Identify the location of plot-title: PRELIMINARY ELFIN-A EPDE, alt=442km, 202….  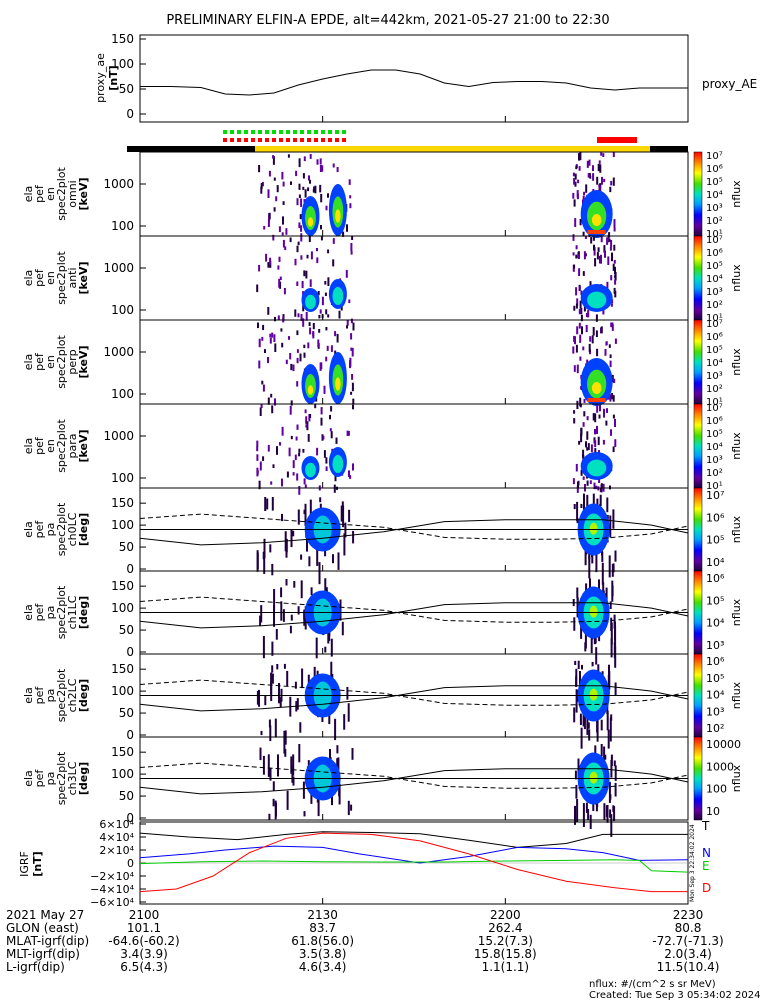
(387, 20).